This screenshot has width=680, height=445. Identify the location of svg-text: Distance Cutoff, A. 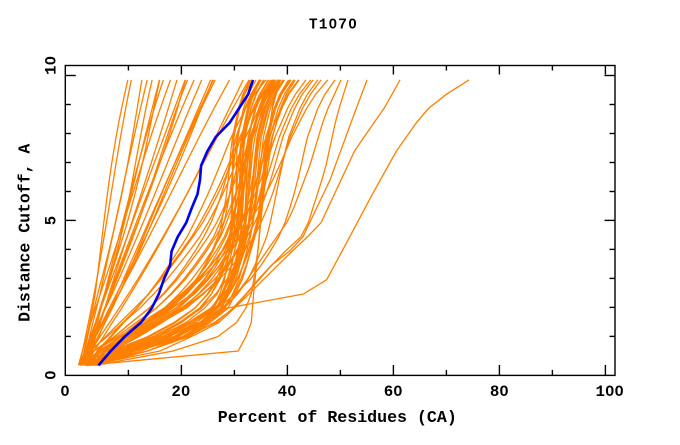
(25, 233).